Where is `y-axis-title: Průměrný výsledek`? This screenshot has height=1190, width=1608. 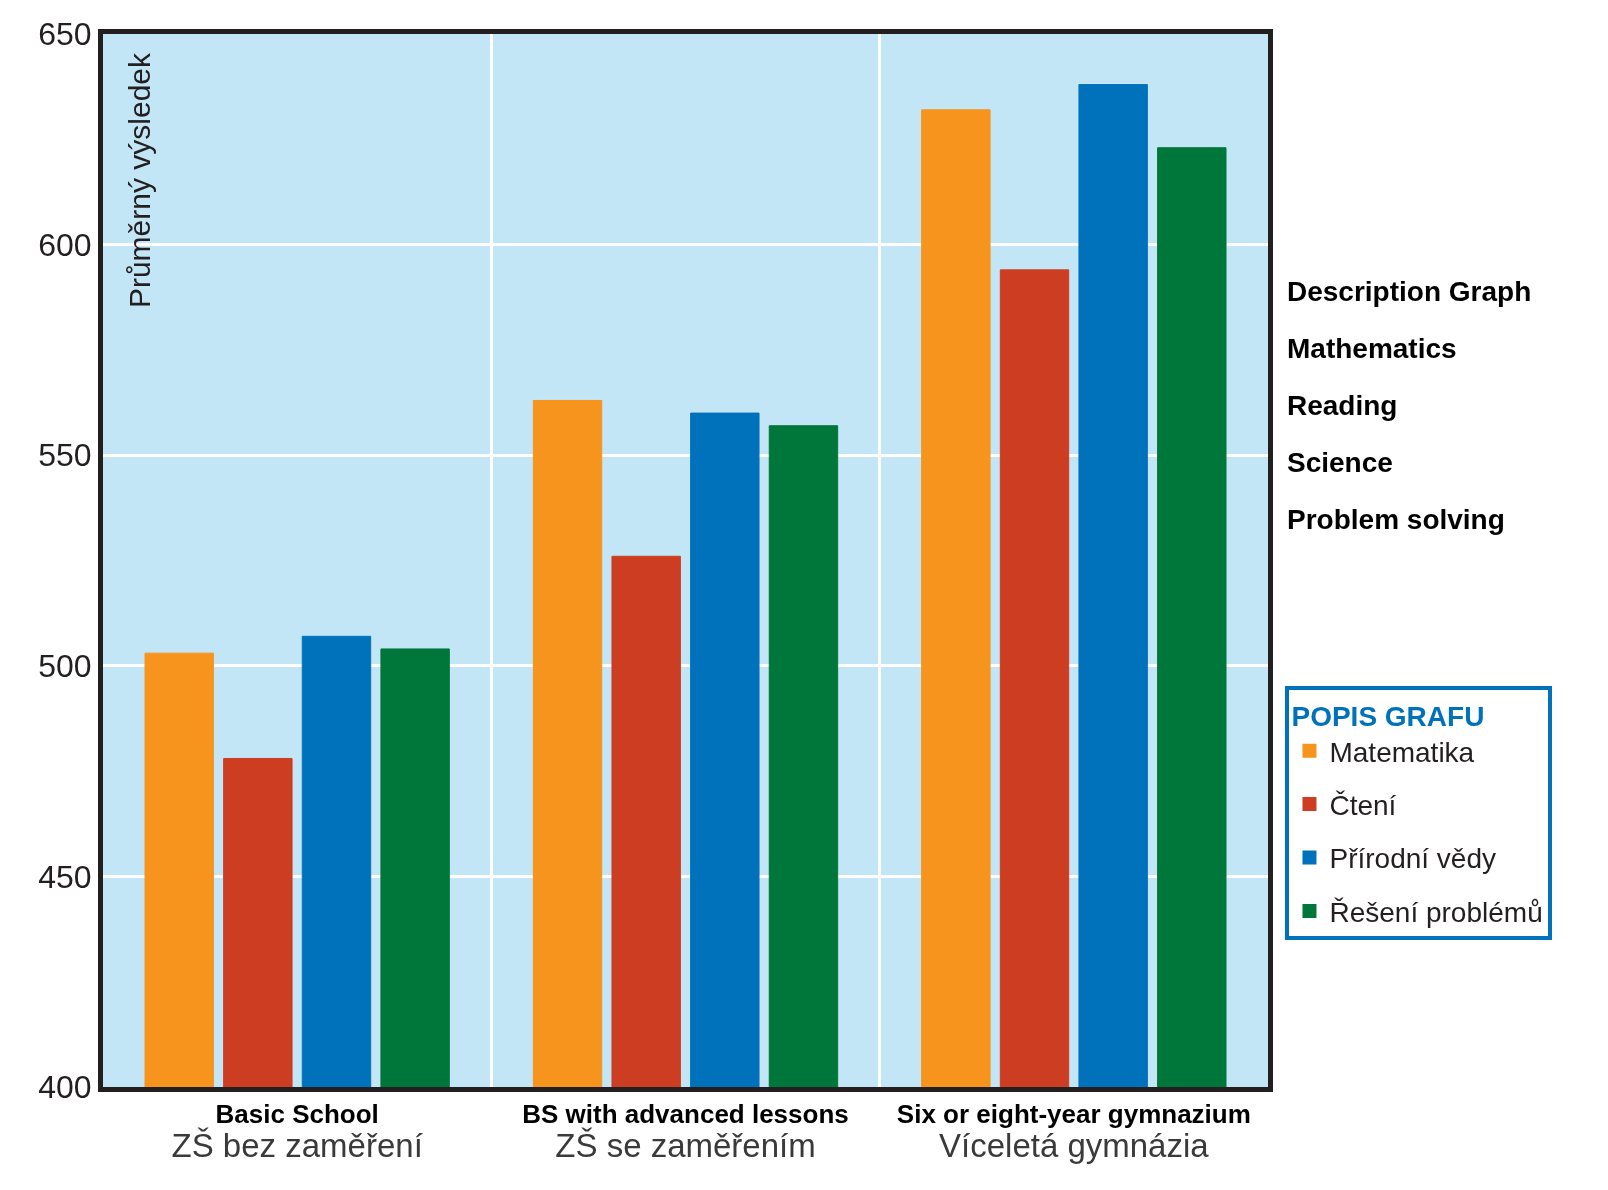
y-axis-title: Průměrný výsledek is located at coordinates (140, 180).